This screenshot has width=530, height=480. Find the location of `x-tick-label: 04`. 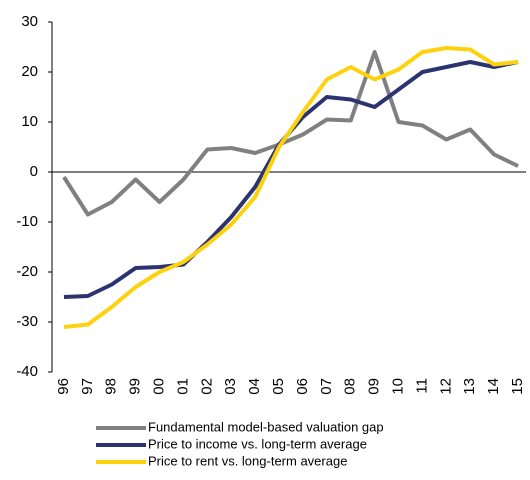

x-tick-label: 04 is located at coordinates (254, 386).